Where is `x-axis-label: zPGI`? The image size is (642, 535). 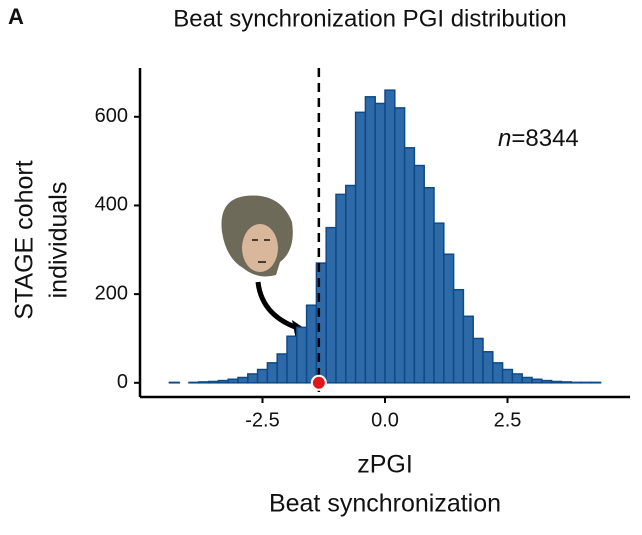
x-axis-label: zPGI is located at coordinates (385, 465).